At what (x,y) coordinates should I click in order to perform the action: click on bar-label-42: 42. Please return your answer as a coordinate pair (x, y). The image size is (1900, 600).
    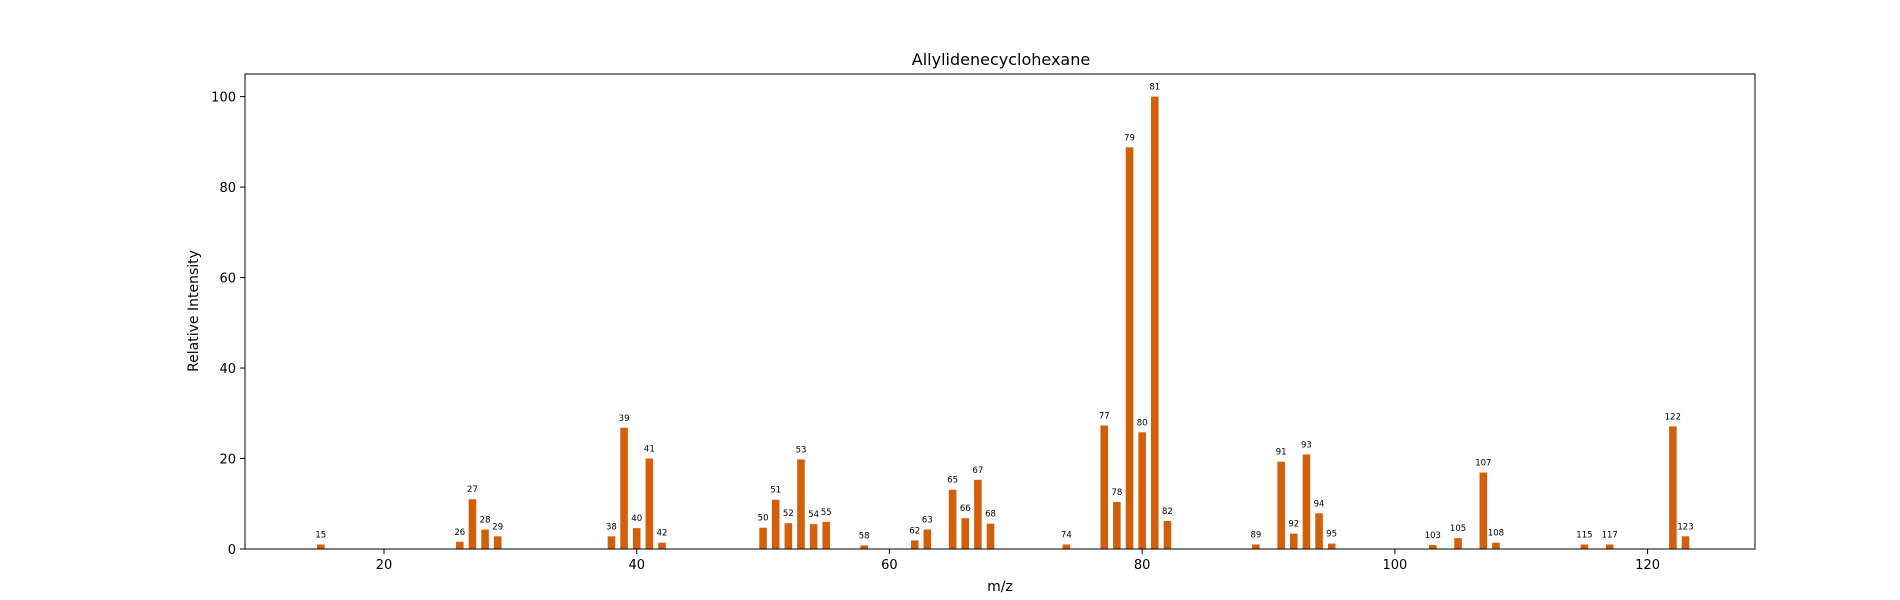
    Looking at the image, I should click on (662, 534).